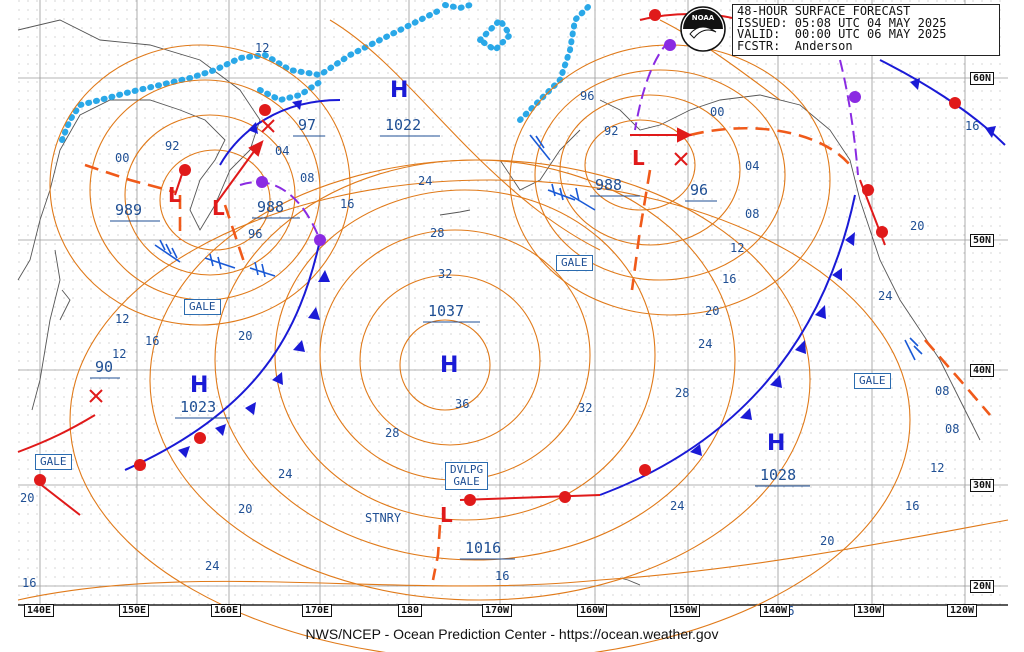 Image resolution: width=1024 pixels, height=652 pixels. I want to click on stationary-label: STNRY, so click(383, 518).